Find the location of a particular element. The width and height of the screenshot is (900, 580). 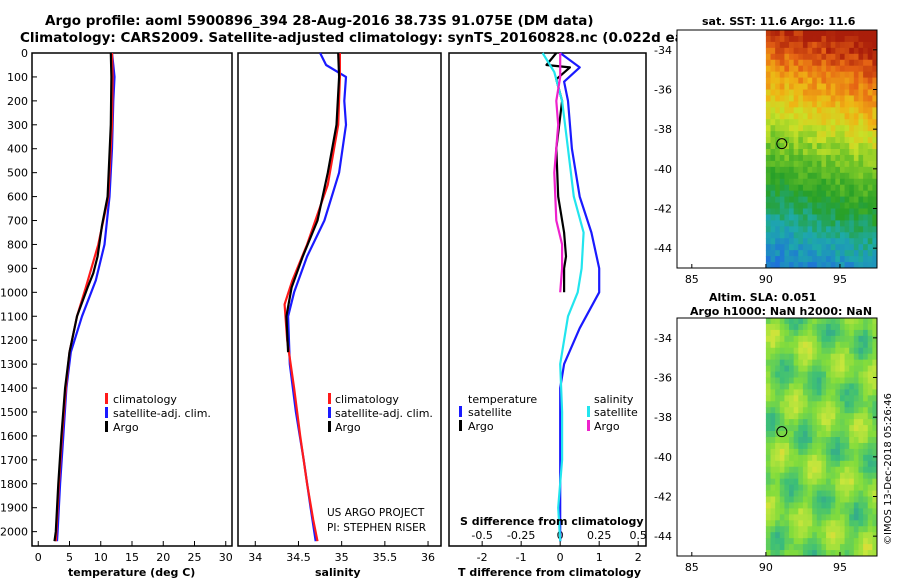

map-y-tick-label: -34 is located at coordinates (663, 338).